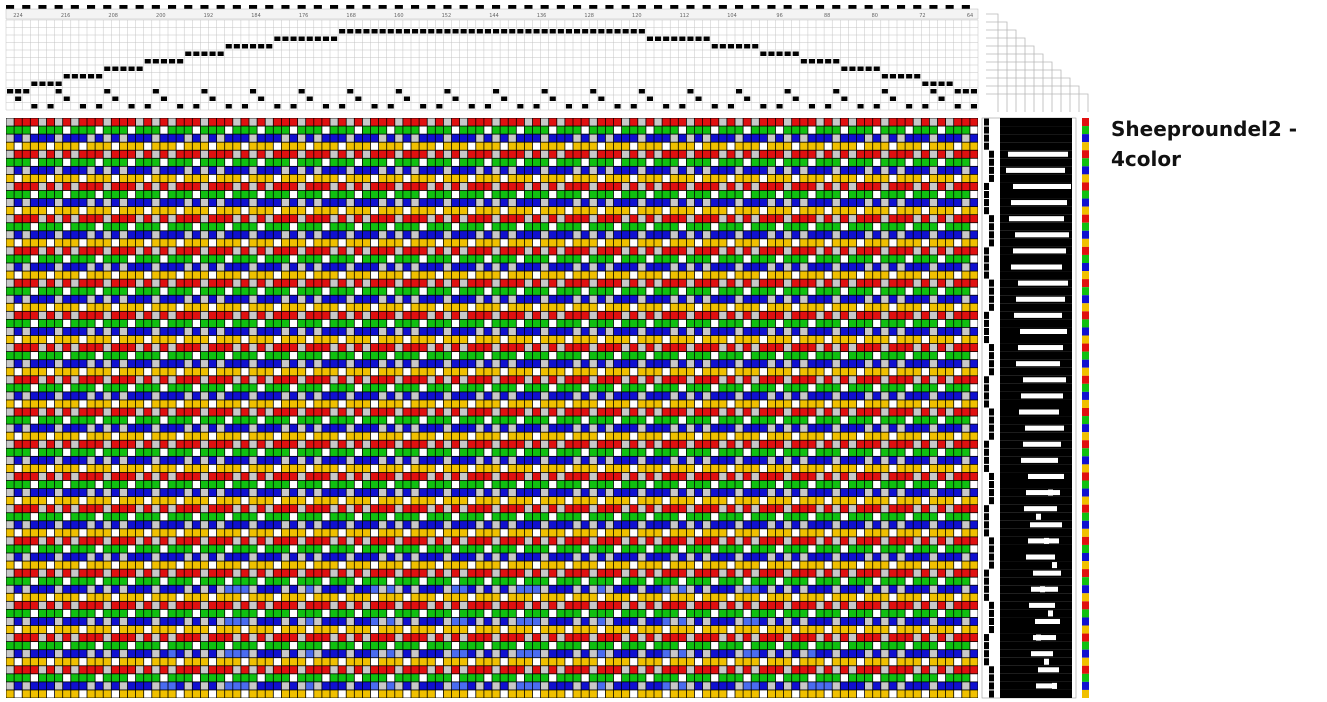 This screenshot has height=702, width=1327. Describe the element at coordinates (351, 16) in the screenshot. I see `threading-tick-label: 168` at that location.